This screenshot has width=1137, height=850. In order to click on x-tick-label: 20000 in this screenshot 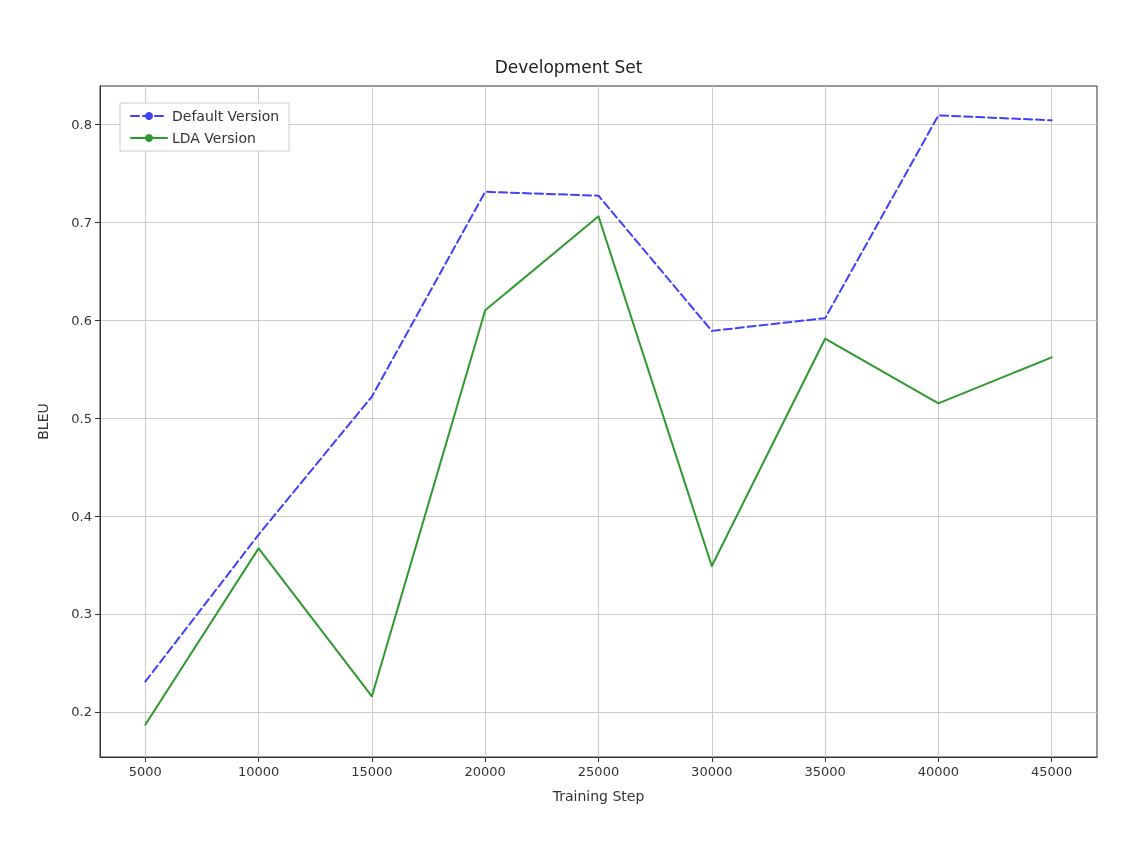, I will do `click(485, 771)`.